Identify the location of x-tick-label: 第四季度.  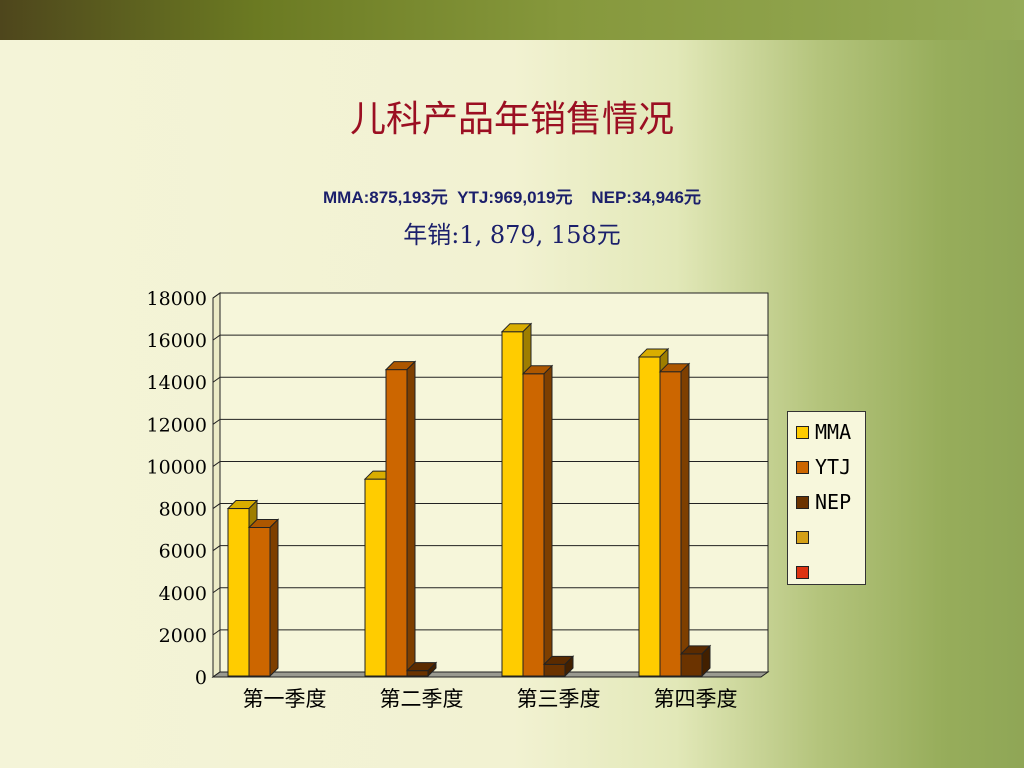
(696, 699).